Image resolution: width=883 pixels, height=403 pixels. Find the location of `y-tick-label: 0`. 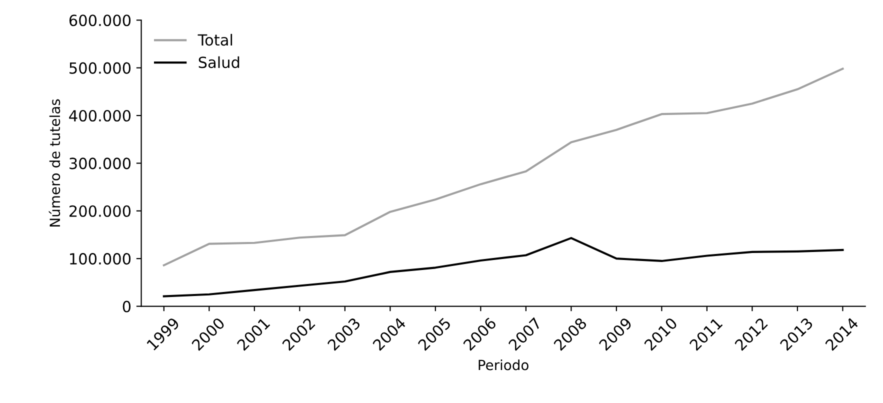

y-tick-label: 0 is located at coordinates (126, 306).